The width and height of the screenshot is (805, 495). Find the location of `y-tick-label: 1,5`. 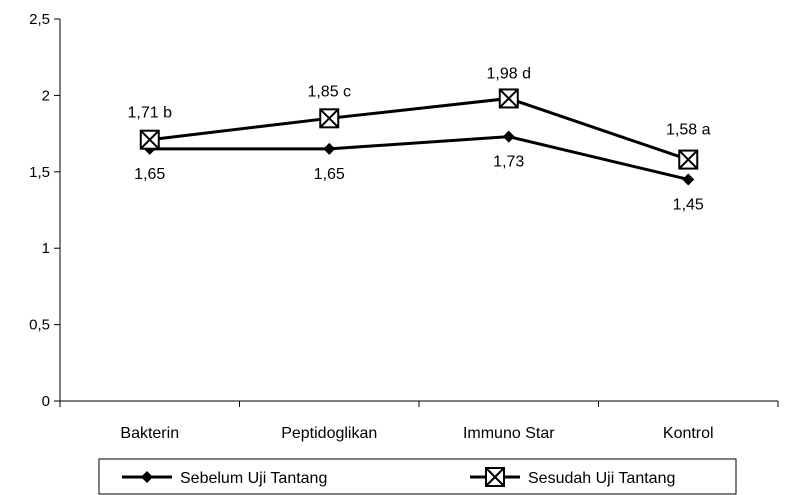

y-tick-label: 1,5 is located at coordinates (39, 172).